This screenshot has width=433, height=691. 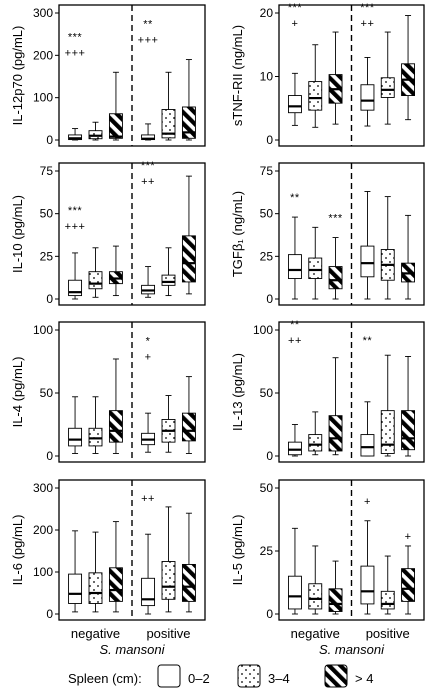 I want to click on legend-item-3-4: 3–4, so click(x=263, y=676).